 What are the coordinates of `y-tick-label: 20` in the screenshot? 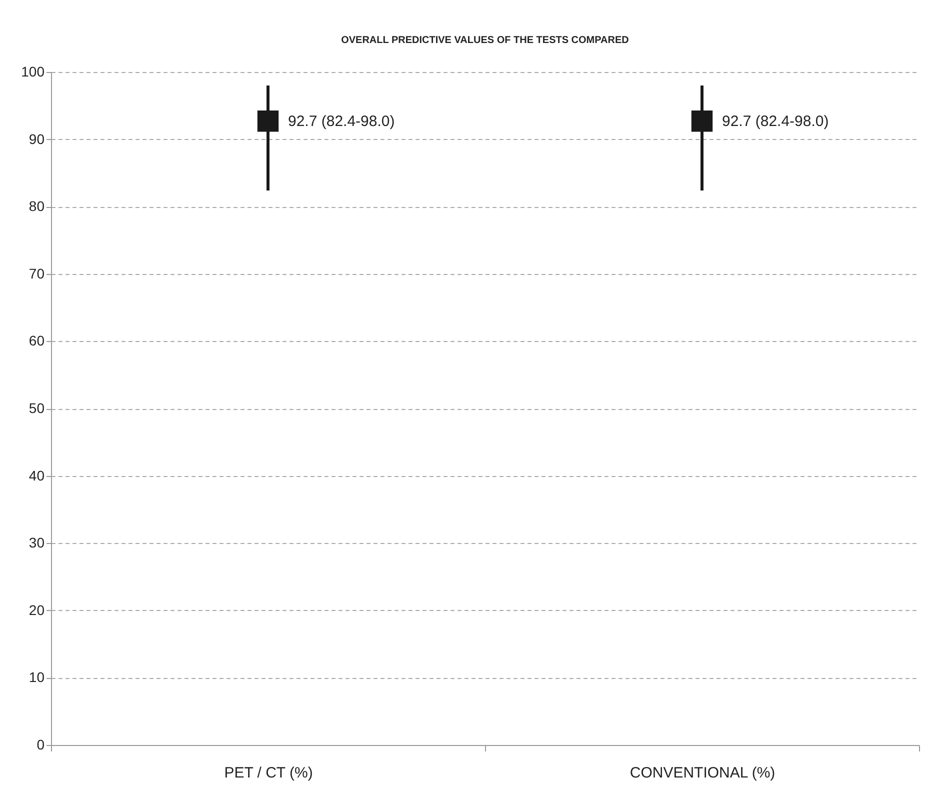 It's located at (36, 610).